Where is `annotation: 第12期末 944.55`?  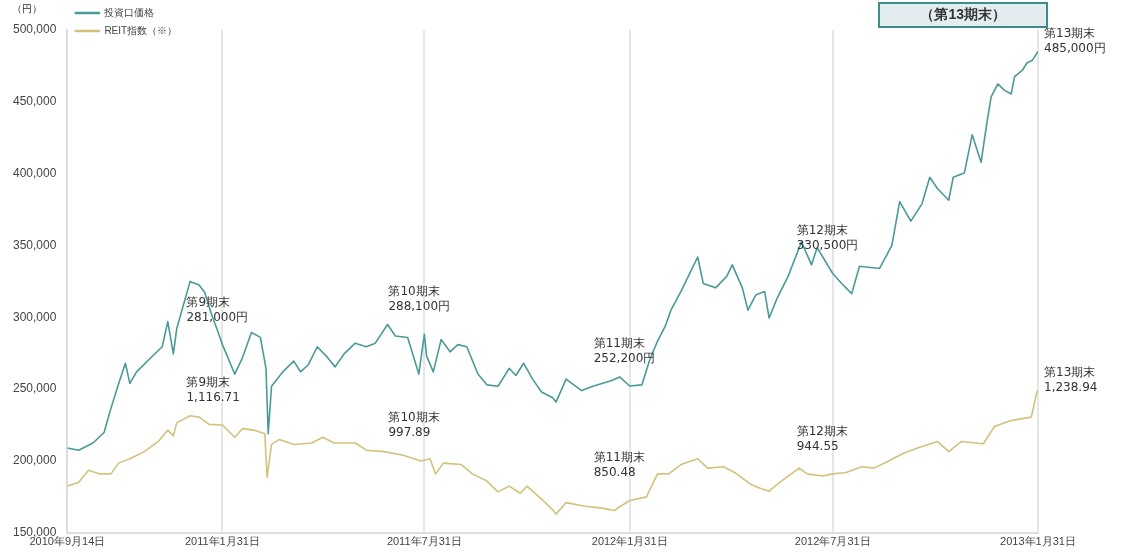
annotation: 第12期末 944.55 is located at coordinates (822, 438).